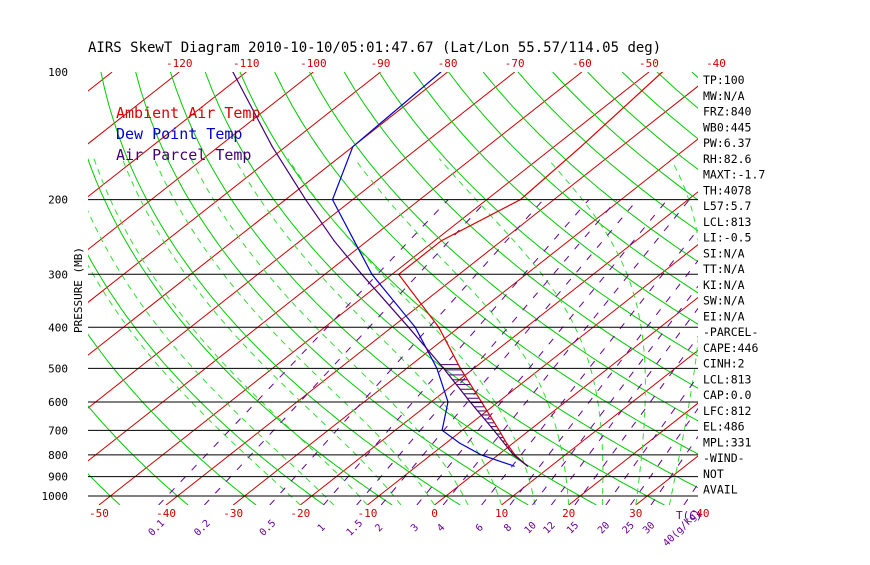 Image resolution: width=870 pixels, height=565 pixels. I want to click on stability-index-item: MAXT:-1.7, so click(734, 175).